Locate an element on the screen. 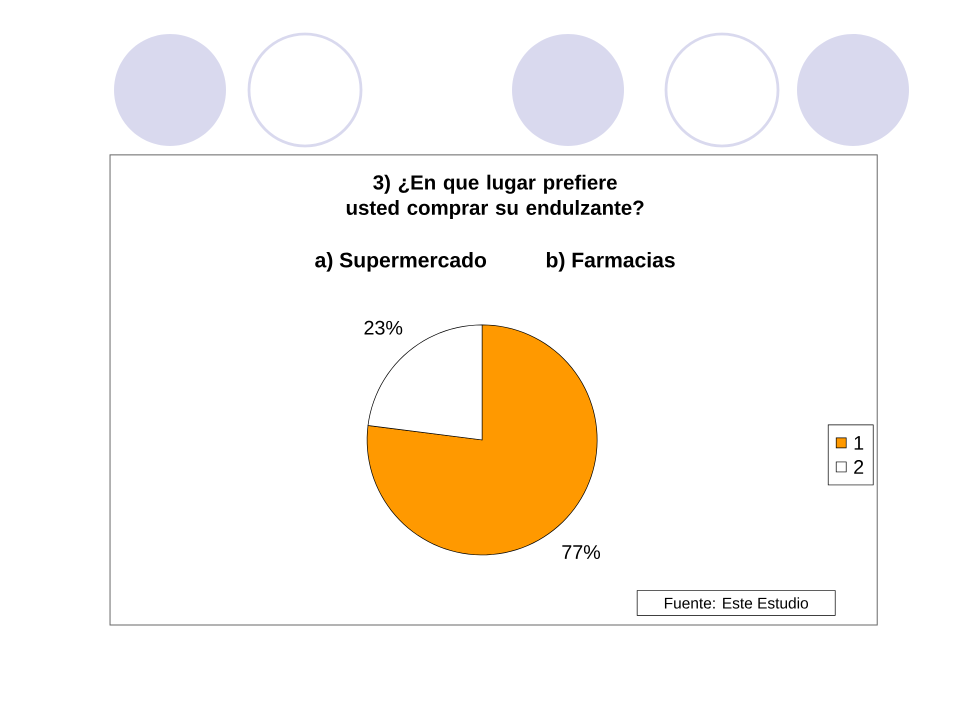 This screenshot has width=960, height=720. legend-label: 2 is located at coordinates (859, 467).